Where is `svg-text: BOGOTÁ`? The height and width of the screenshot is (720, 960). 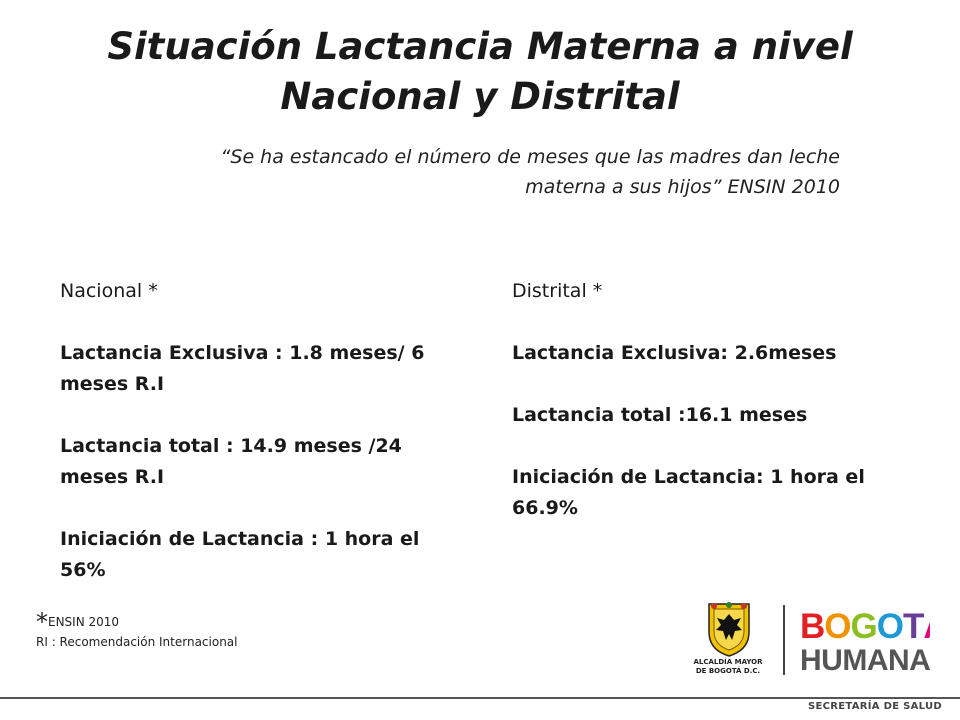
svg-text: BOGOTÁ is located at coordinates (865, 626).